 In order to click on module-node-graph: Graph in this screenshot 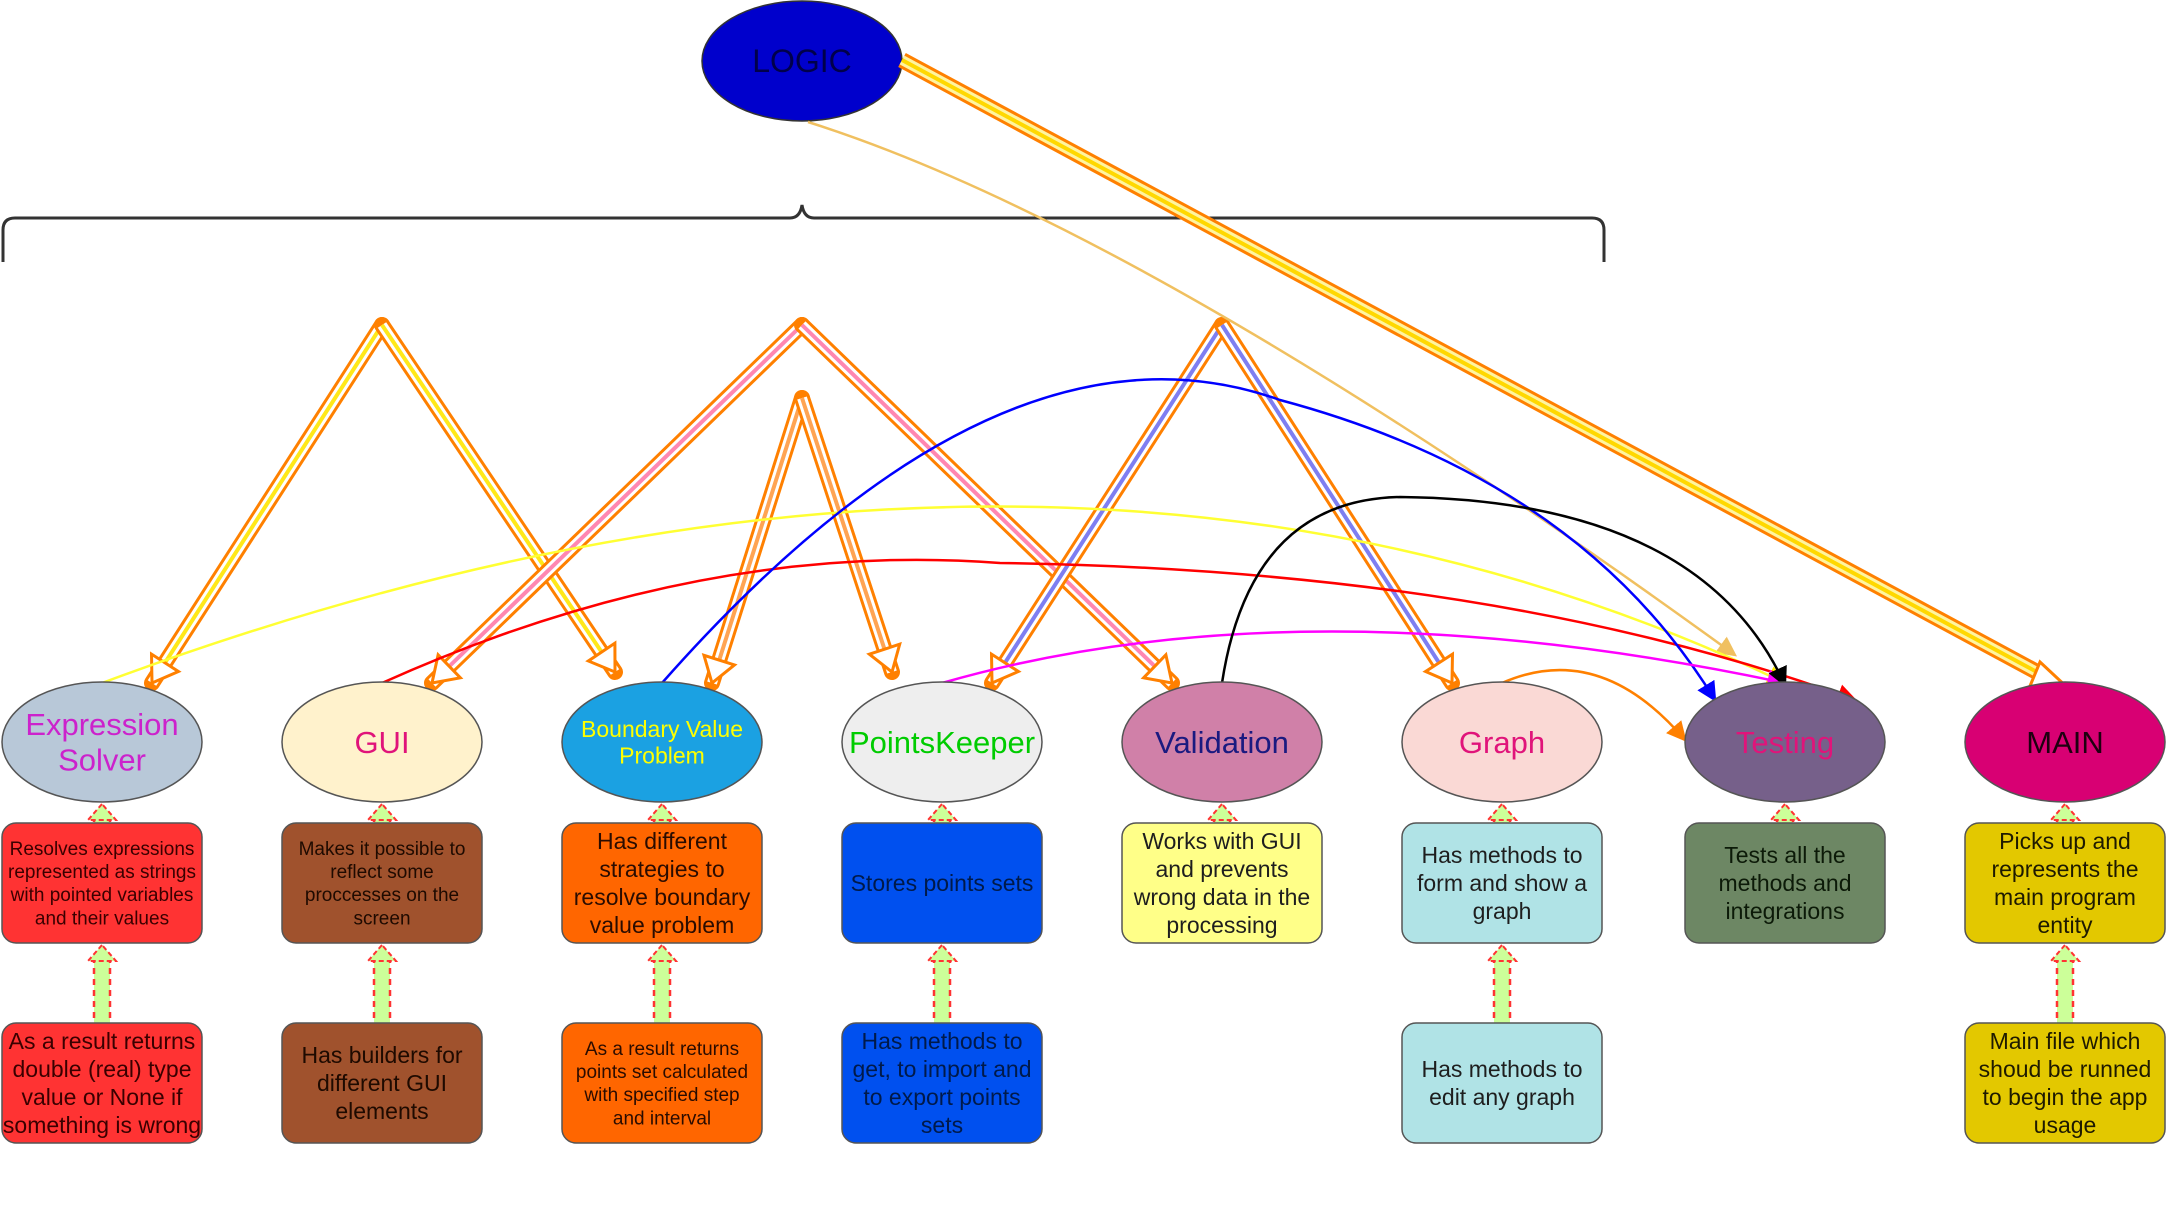, I will do `click(1502, 742)`.